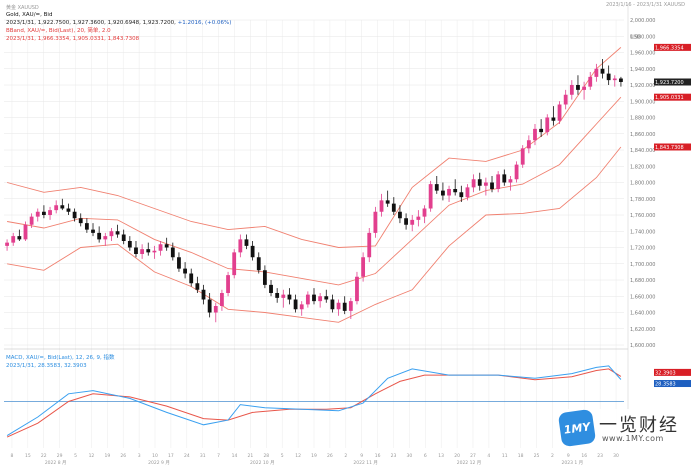 This screenshot has width=691, height=466. Describe the element at coordinates (107, 456) in the screenshot. I see `x-tick-label: 19` at that location.